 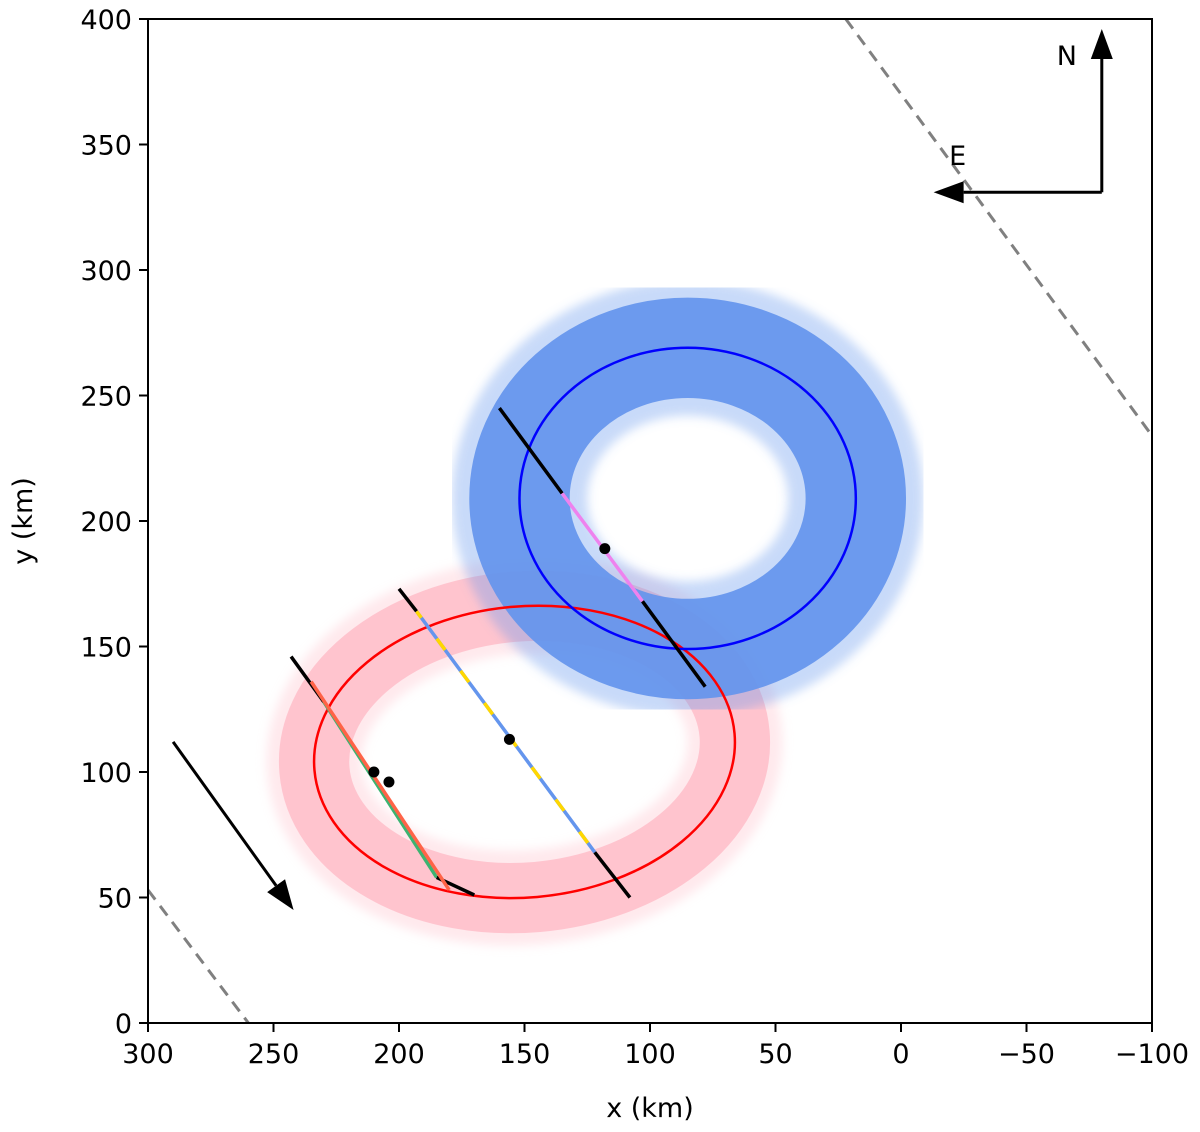 I want to click on x-tick-label: 250, so click(x=274, y=1054).